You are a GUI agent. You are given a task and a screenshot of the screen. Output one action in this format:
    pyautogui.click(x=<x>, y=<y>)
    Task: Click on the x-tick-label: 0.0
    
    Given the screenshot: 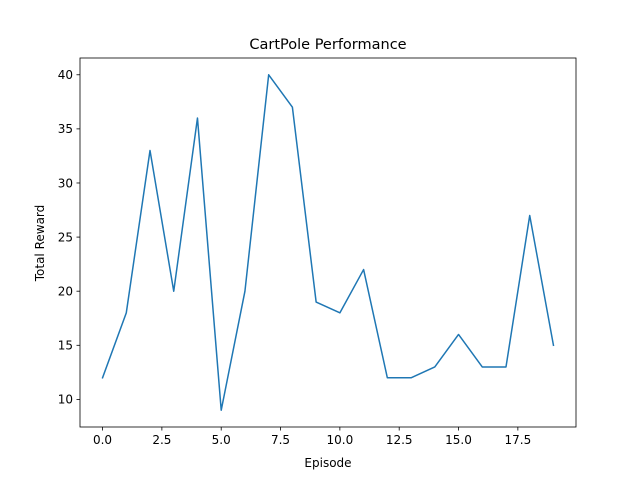 What is the action you would take?
    pyautogui.click(x=102, y=440)
    